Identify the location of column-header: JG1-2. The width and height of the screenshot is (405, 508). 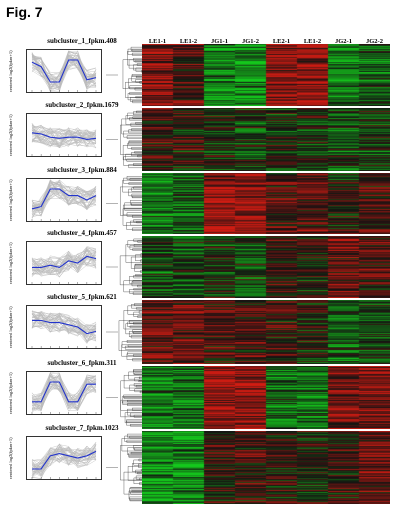
(250, 41).